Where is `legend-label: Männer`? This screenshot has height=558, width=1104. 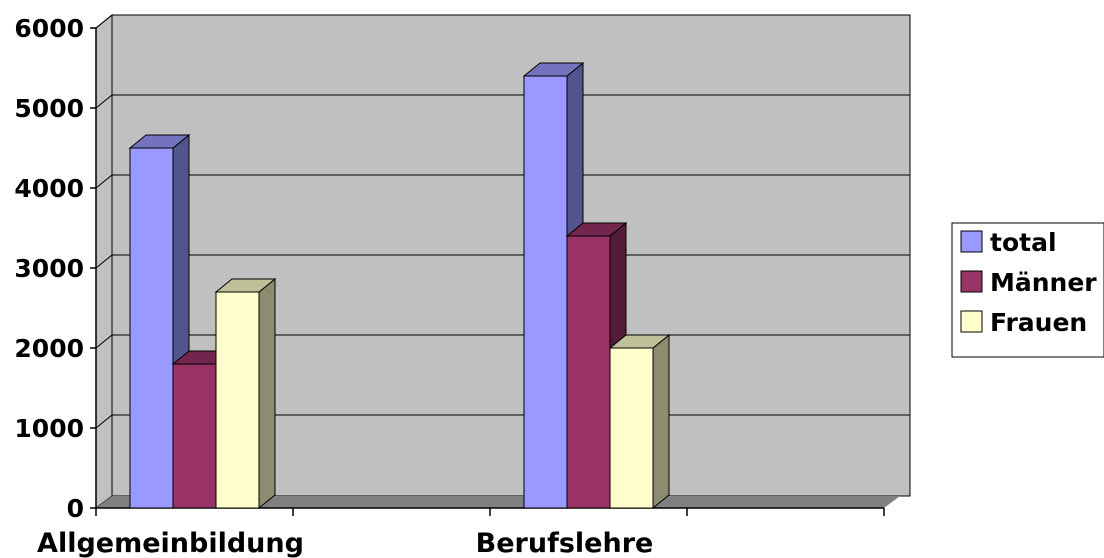 legend-label: Männer is located at coordinates (1043, 282).